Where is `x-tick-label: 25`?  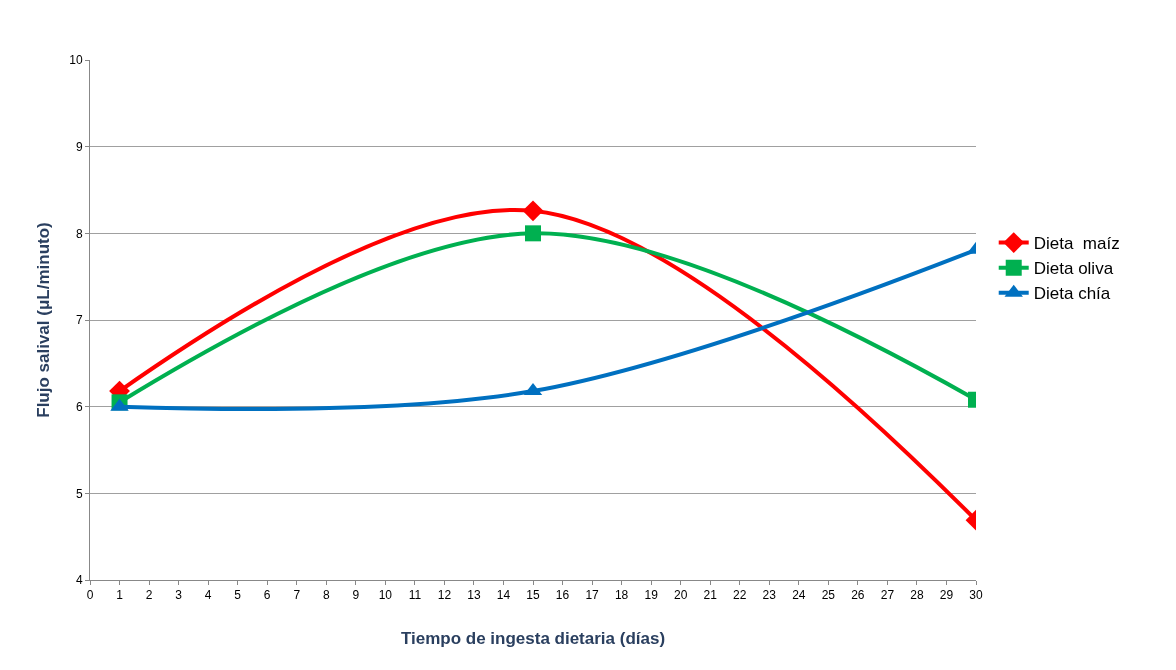 x-tick-label: 25 is located at coordinates (828, 595).